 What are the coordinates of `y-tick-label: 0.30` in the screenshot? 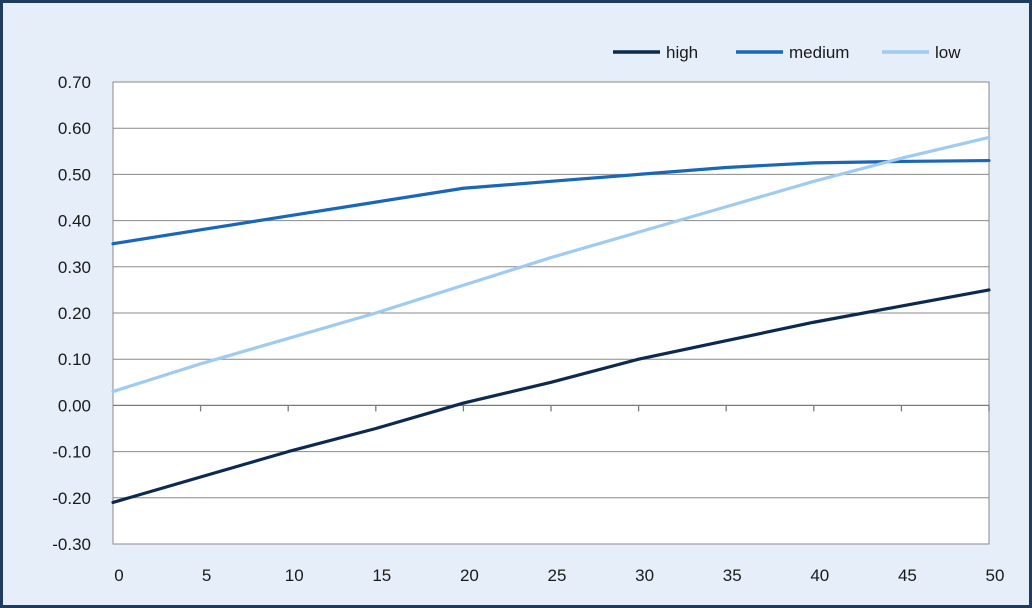 It's located at (74, 267).